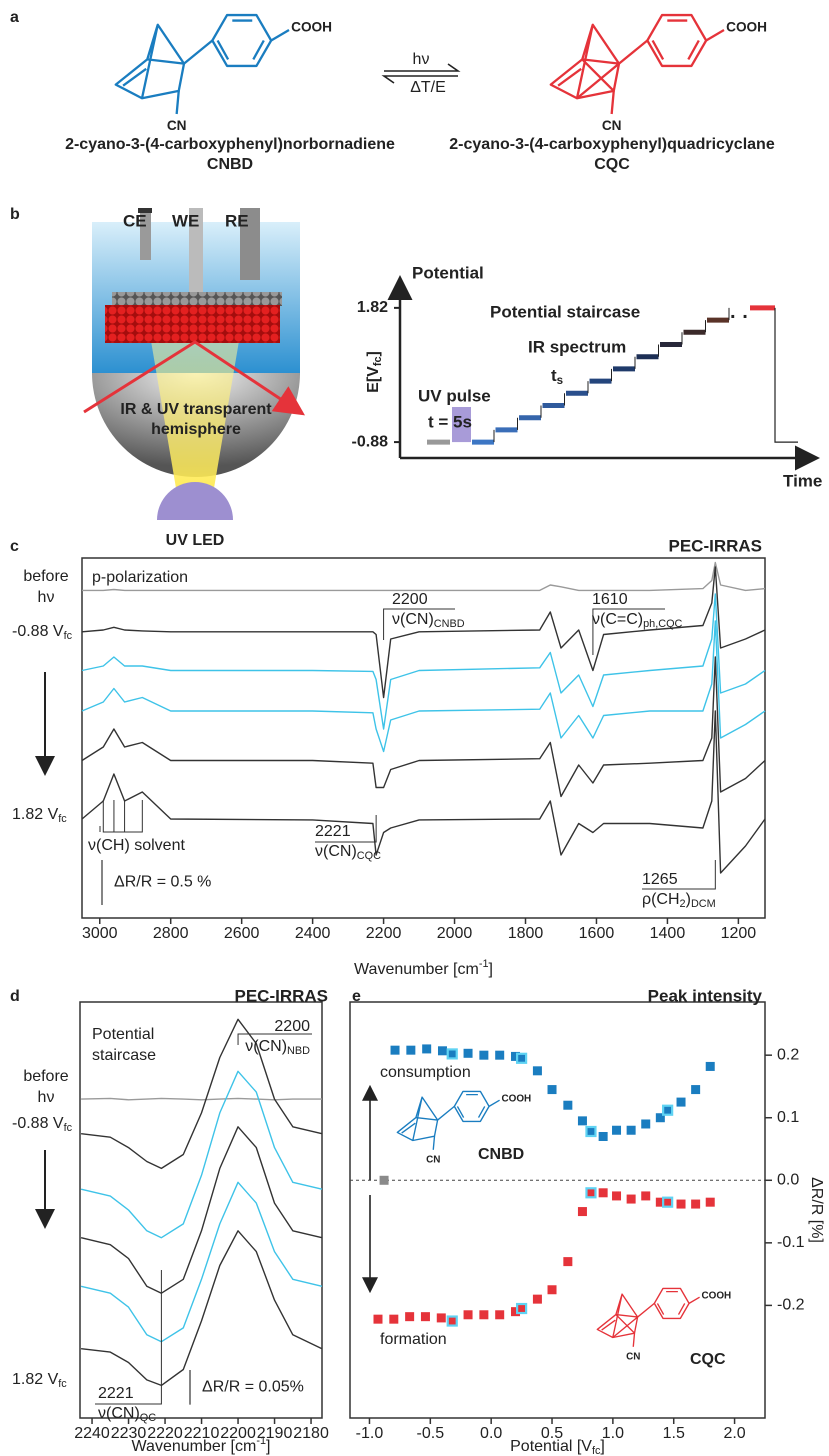 The width and height of the screenshot is (829, 1456). What do you see at coordinates (421, 73) in the screenshot?
I see `equilibrium-arrow` at bounding box center [421, 73].